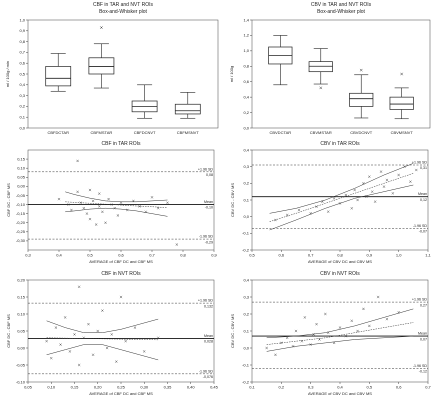 The image size is (440, 416). What do you see at coordinates (102, 325) in the screenshot?
I see `confidence-upper-curve` at bounding box center [102, 325].